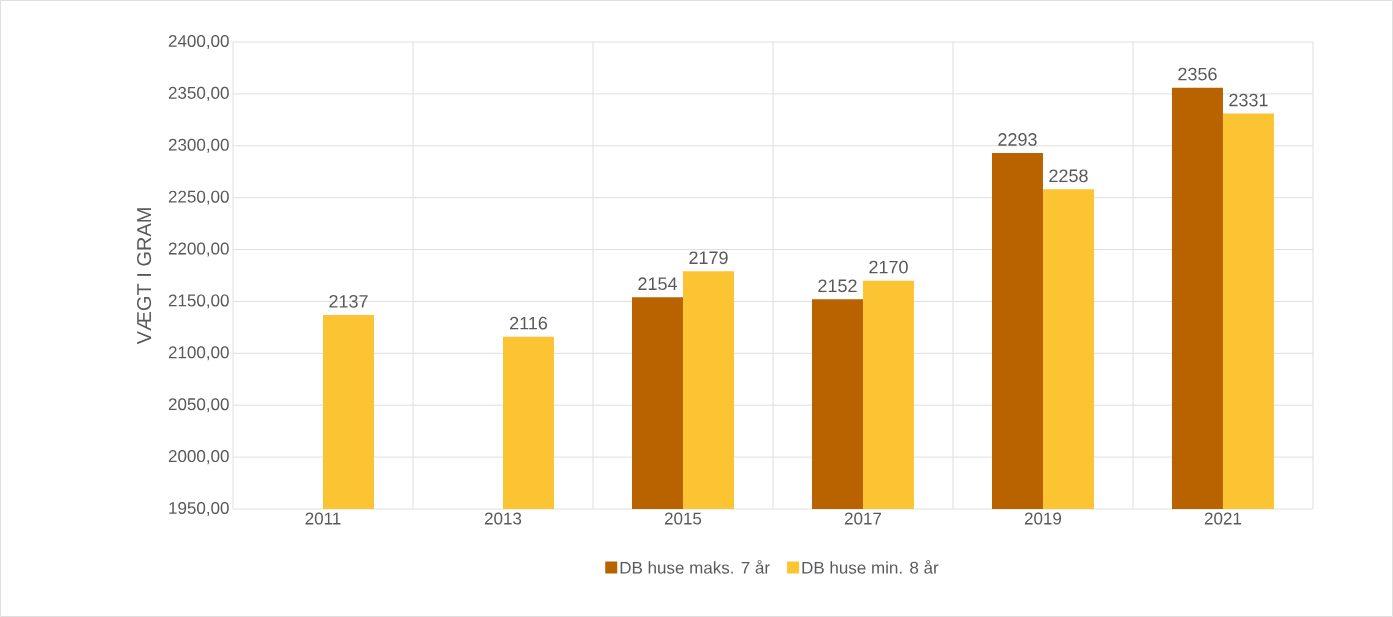 Image resolution: width=1393 pixels, height=617 pixels. I want to click on y-tick-label: 2250,00, so click(198, 197).